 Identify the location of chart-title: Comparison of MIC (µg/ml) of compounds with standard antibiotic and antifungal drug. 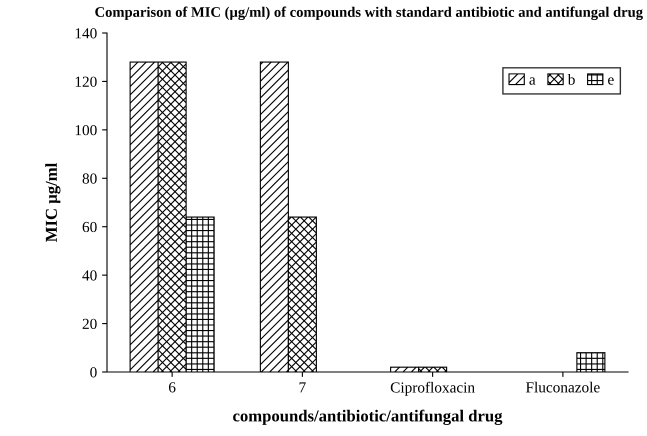
(369, 13).